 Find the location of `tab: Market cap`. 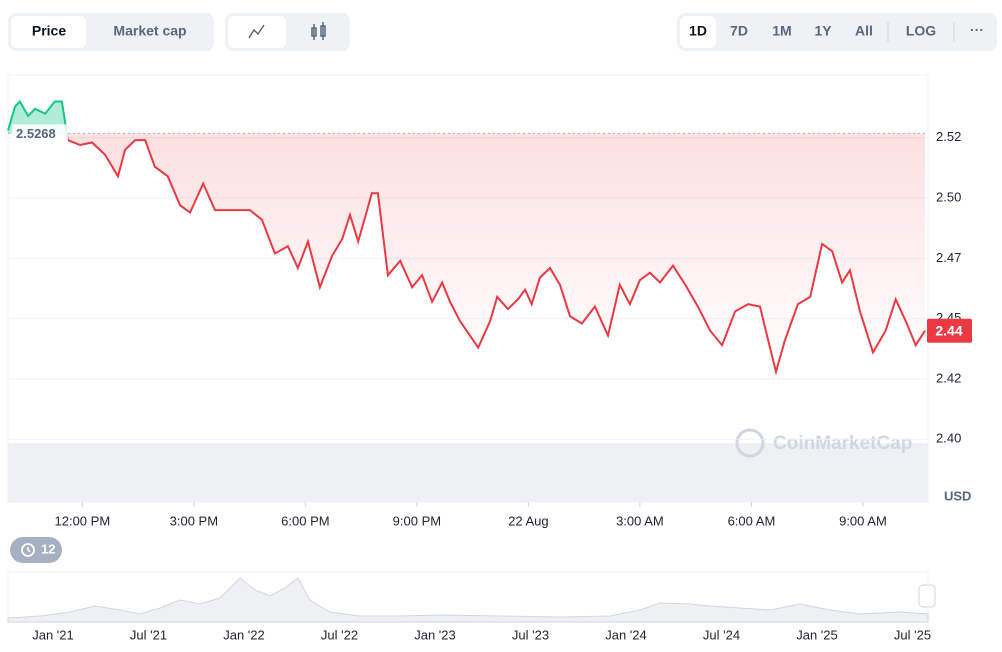

tab: Market cap is located at coordinates (149, 31).